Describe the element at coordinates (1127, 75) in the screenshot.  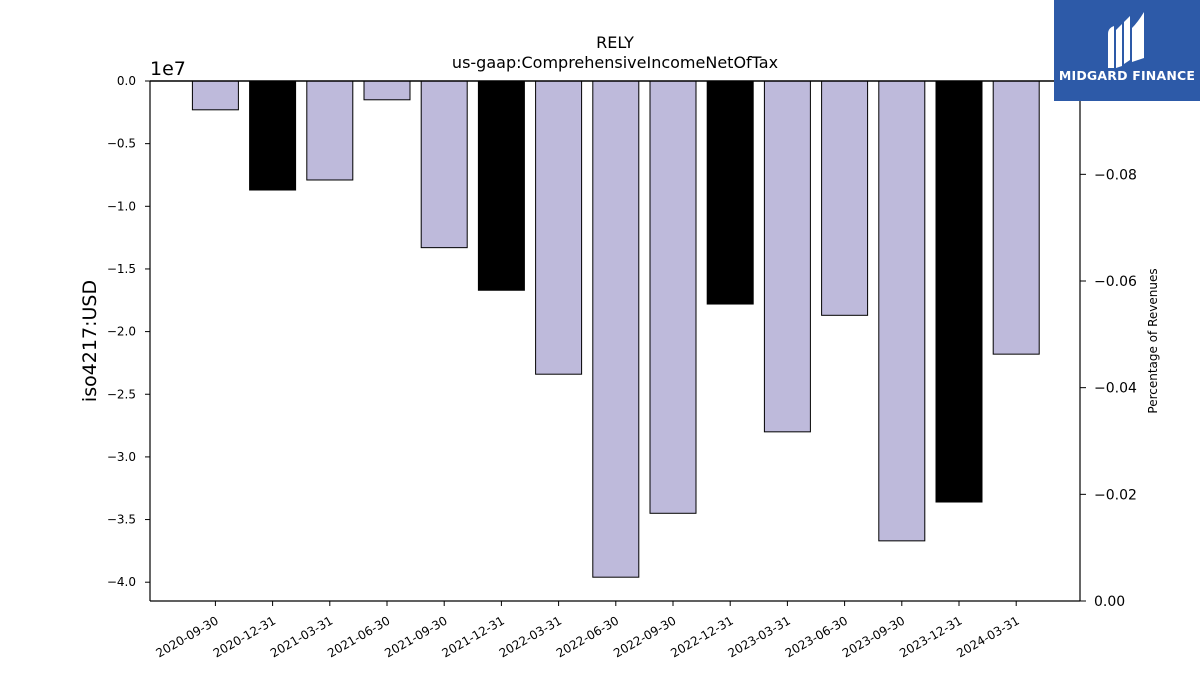
I see `logo-text: MIDGARD FINANCE` at that location.